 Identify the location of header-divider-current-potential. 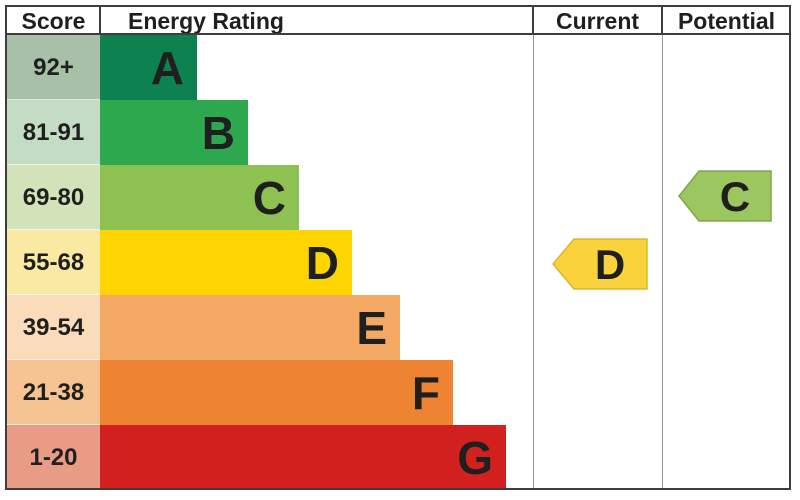
(662, 20).